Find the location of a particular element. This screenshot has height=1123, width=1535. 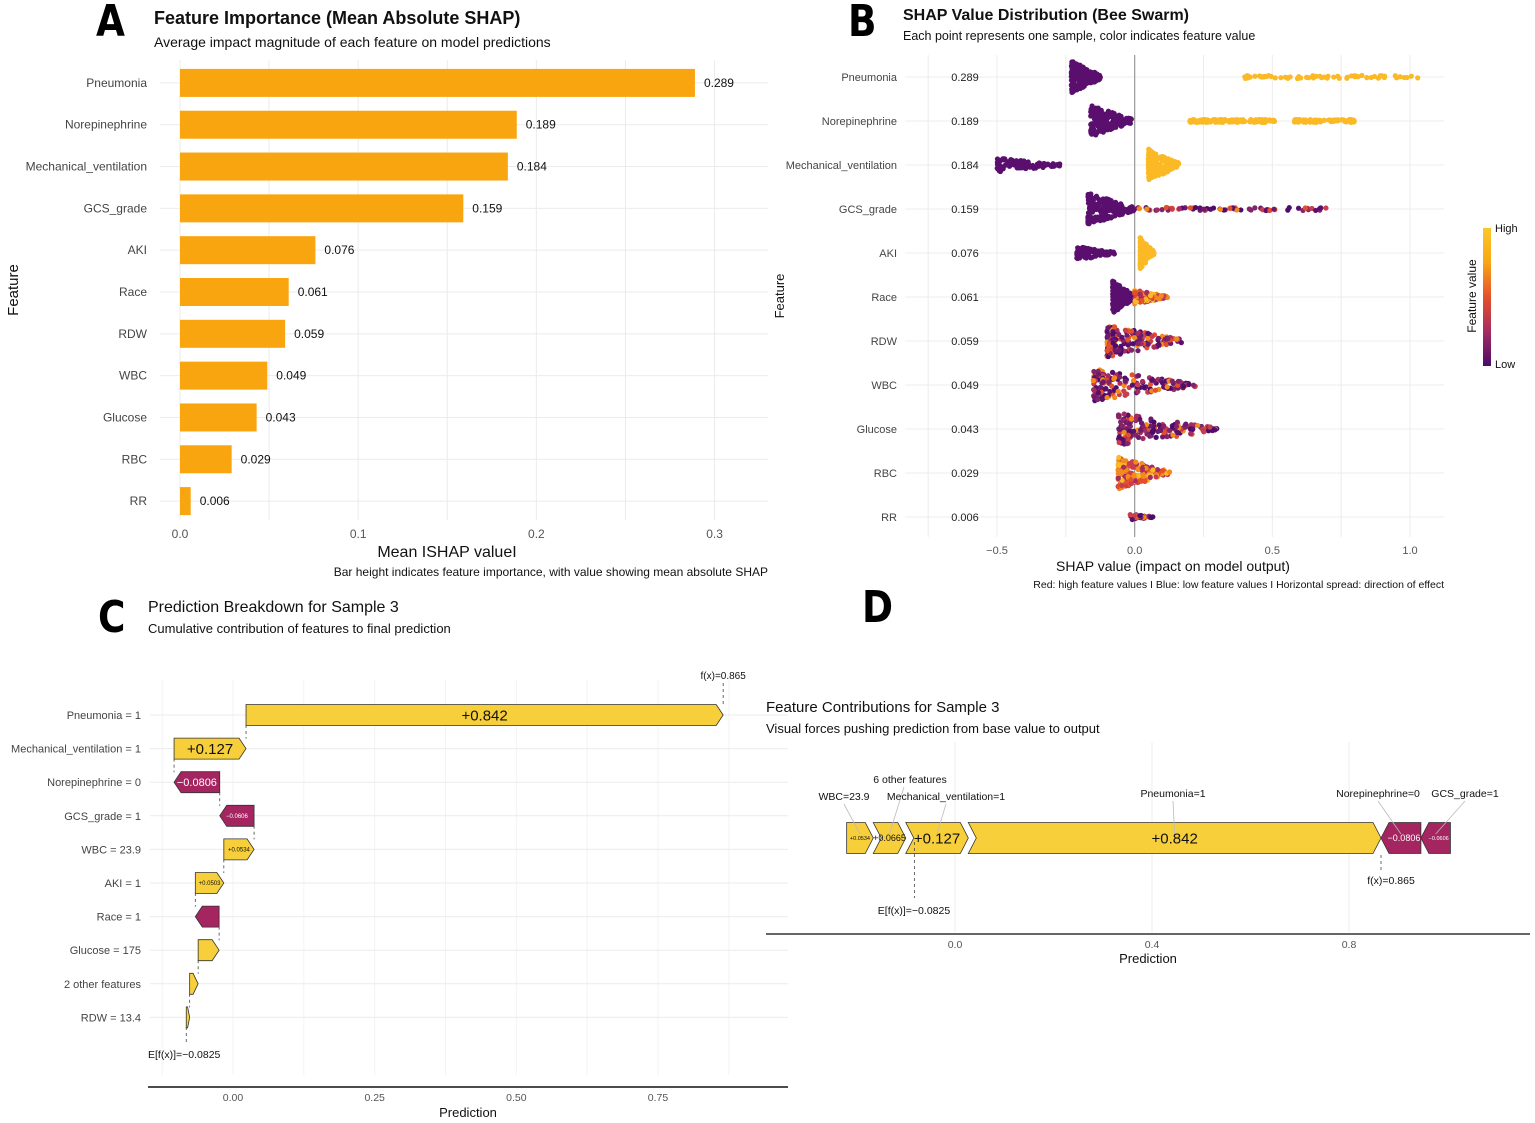

mean-abs-shap-label: 0.029 is located at coordinates (965, 474).